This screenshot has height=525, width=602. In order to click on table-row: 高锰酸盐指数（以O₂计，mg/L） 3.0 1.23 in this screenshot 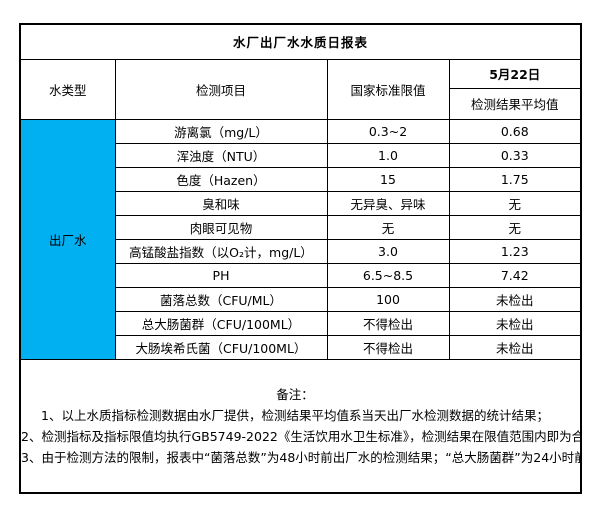, I will do `click(301, 251)`.